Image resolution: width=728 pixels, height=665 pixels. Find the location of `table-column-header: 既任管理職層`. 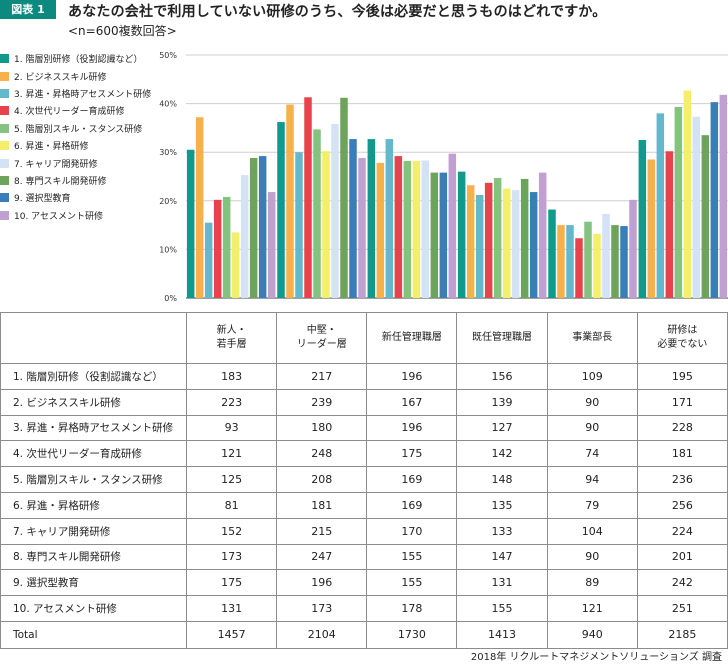

table-column-header: 既任管理職層 is located at coordinates (502, 338).